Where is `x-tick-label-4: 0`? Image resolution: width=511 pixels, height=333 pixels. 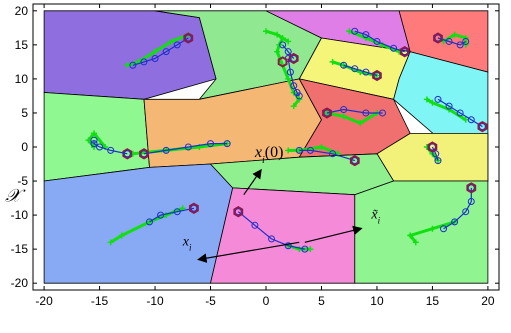
x-tick-label-4: 0 is located at coordinates (266, 301).